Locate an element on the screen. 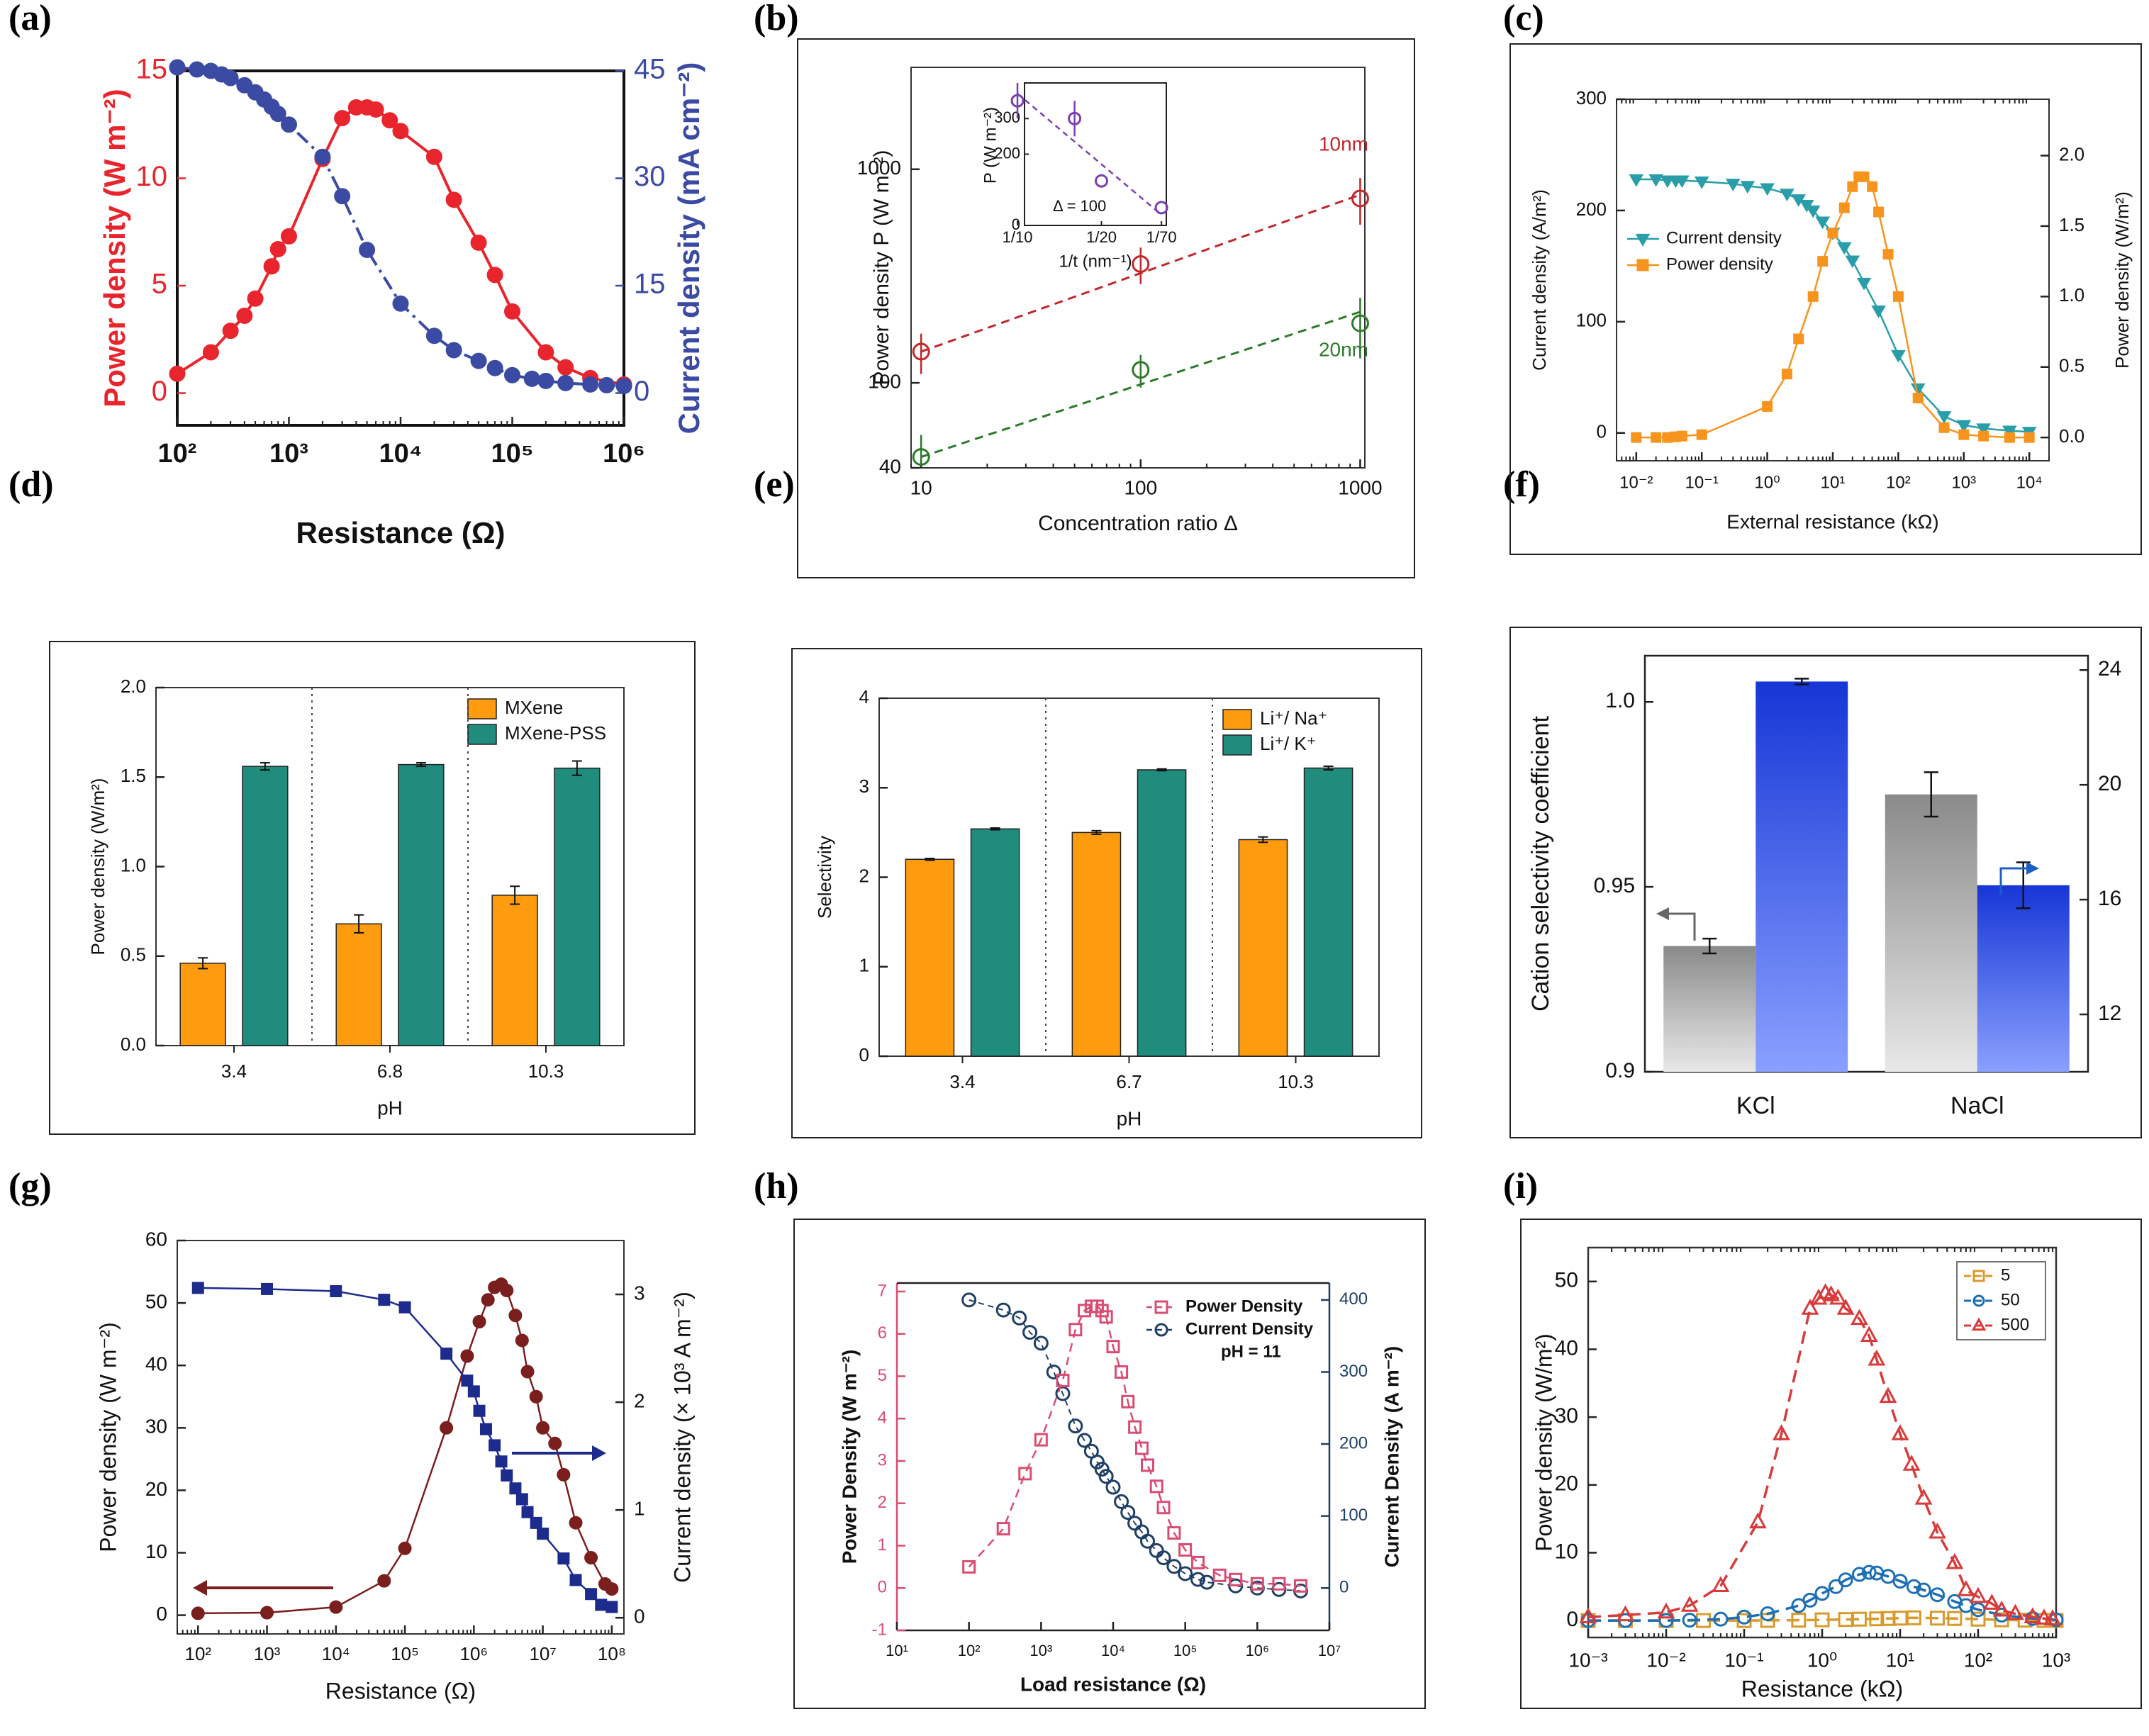  legend-swatch is located at coordinates (482, 734).